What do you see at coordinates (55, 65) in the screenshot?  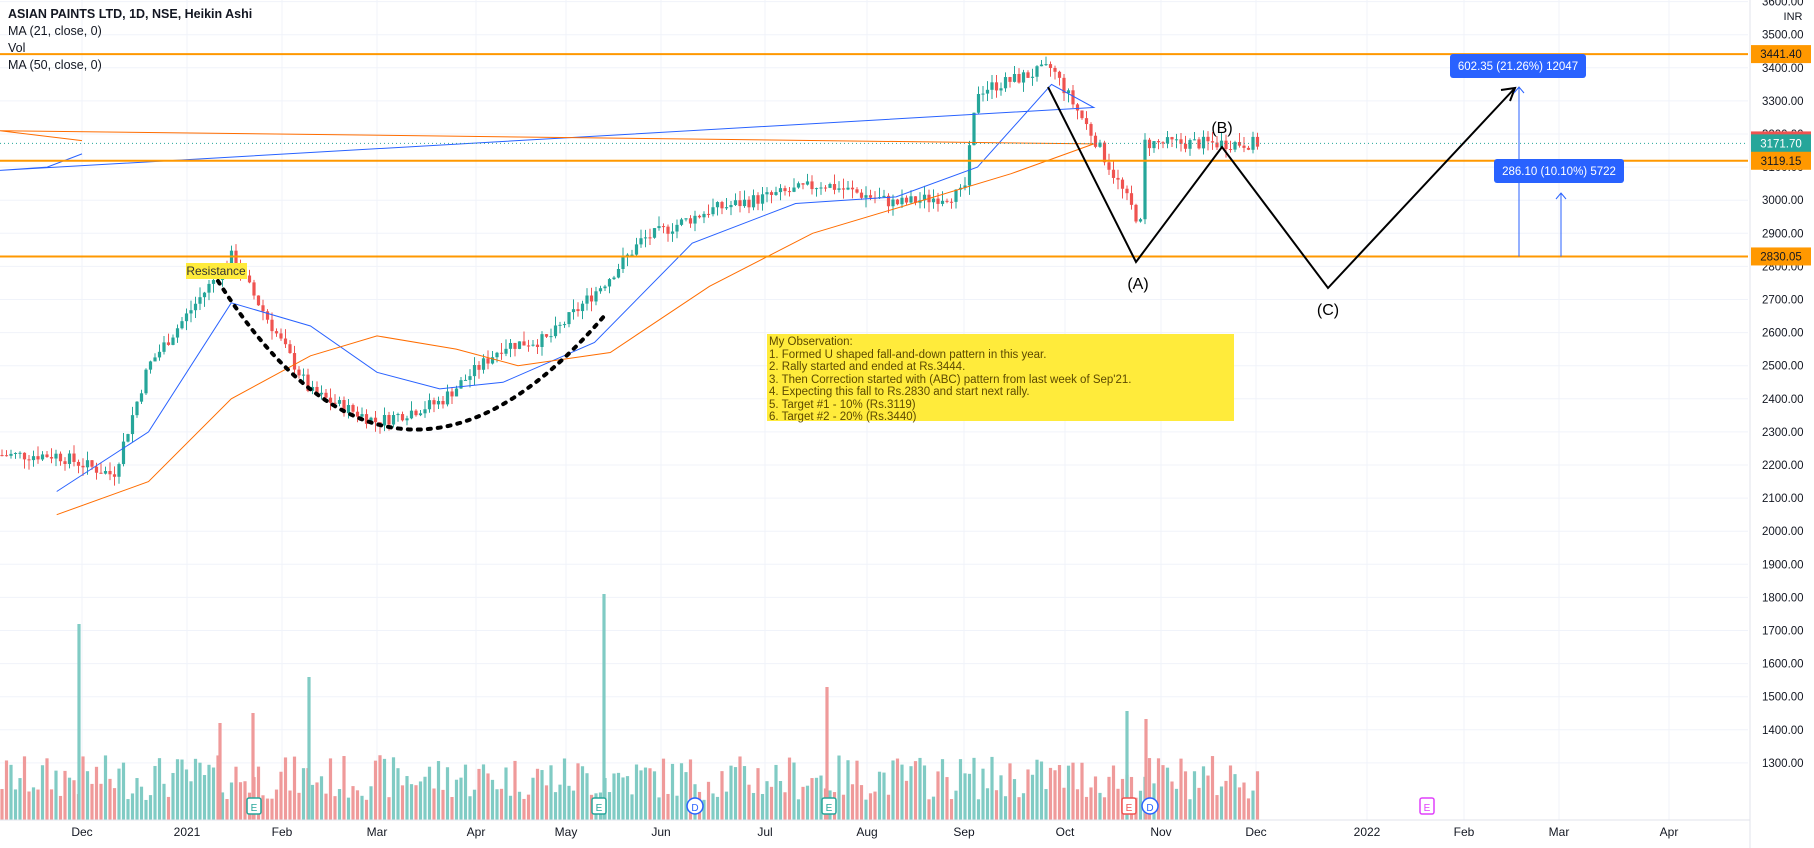 I see `ma50-legend: MA (50, close, 0)` at bounding box center [55, 65].